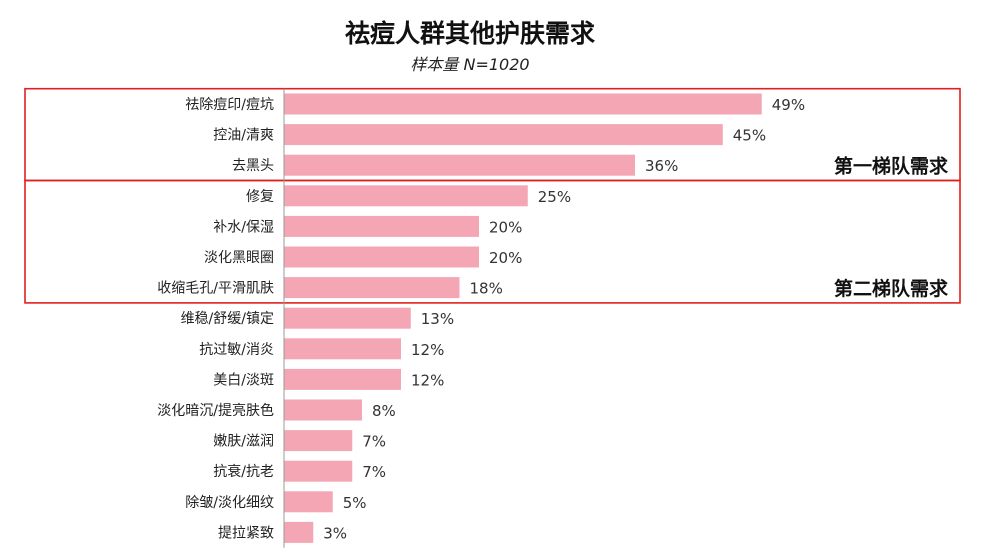 This screenshot has height=559, width=1001. Describe the element at coordinates (243, 136) in the screenshot. I see `category-label: 控油/清爽` at that location.